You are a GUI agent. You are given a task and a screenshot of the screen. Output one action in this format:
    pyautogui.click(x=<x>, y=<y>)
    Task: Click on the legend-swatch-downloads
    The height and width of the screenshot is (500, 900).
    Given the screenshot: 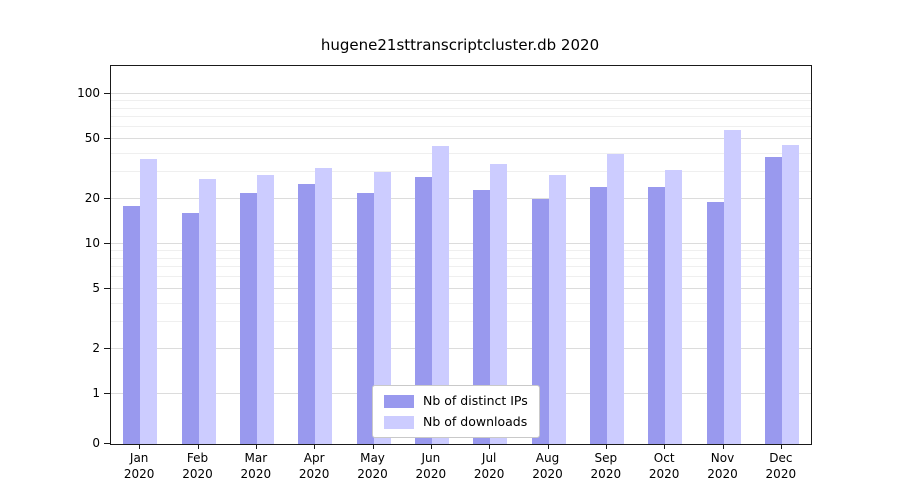 What is the action you would take?
    pyautogui.click(x=399, y=422)
    